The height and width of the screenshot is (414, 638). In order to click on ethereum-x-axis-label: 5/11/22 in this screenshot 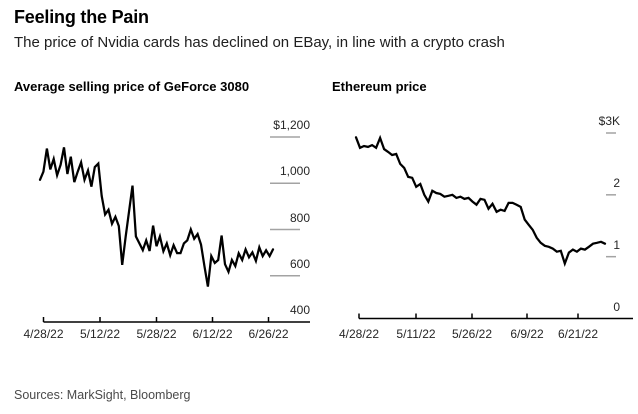, I will do `click(416, 334)`.